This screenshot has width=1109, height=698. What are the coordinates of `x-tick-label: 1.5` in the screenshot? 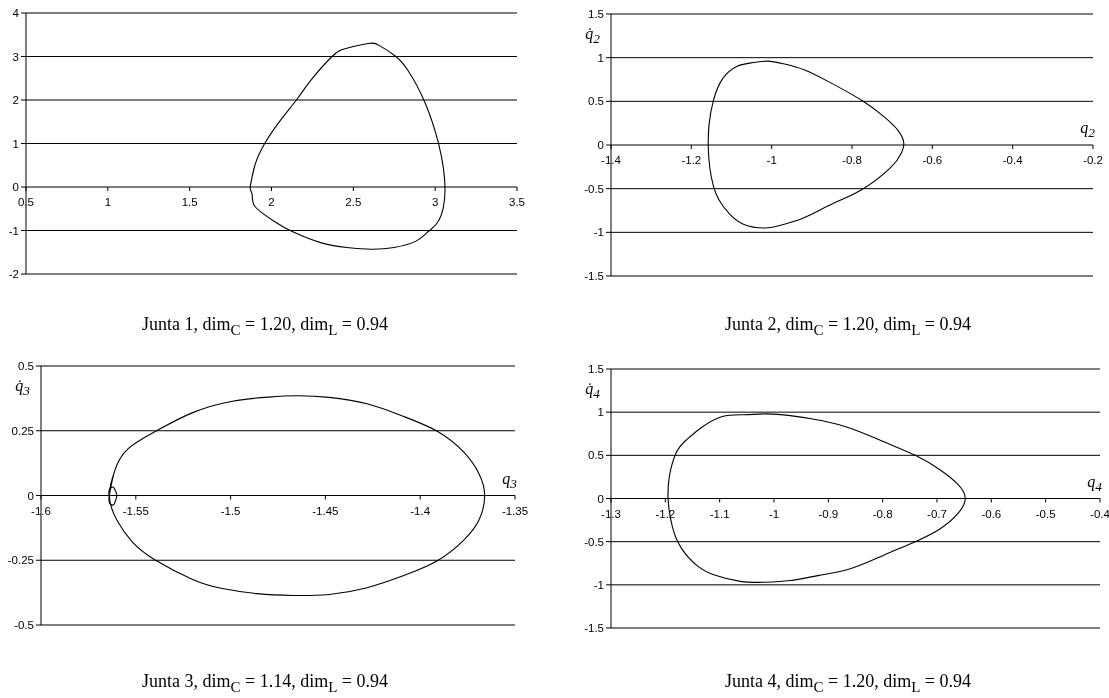 It's located at (189, 202).